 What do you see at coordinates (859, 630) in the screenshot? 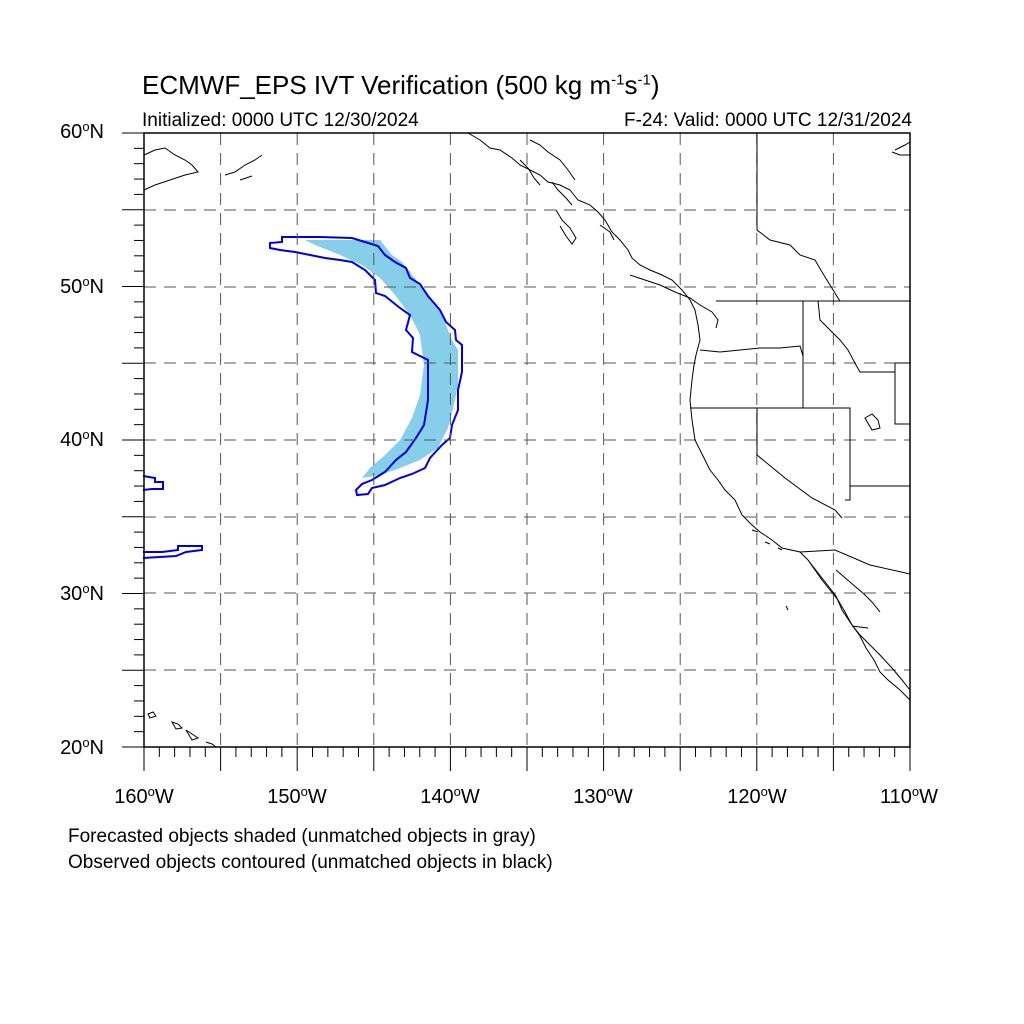
I see `coastline-baja` at bounding box center [859, 630].